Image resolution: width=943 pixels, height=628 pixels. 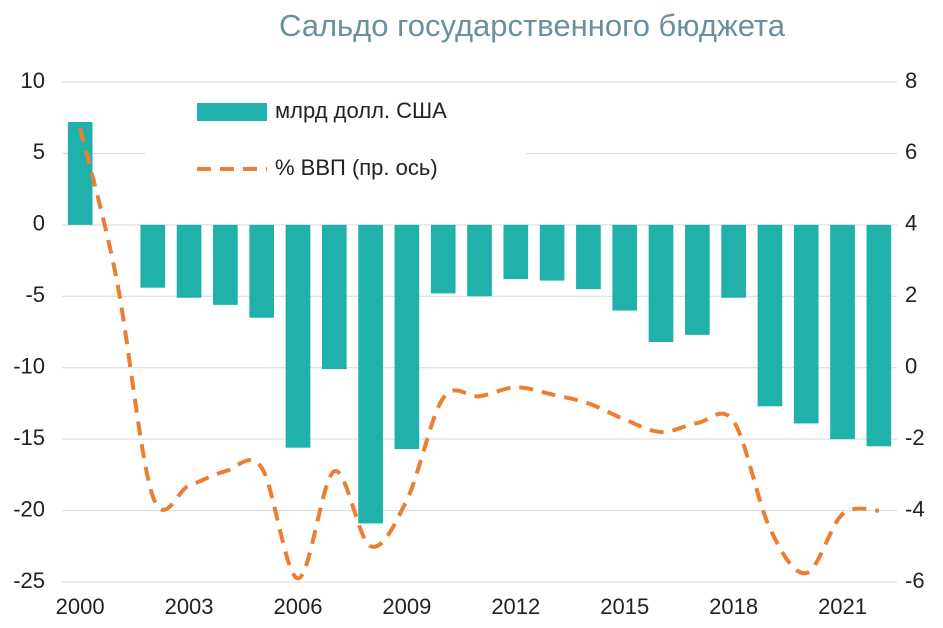 What do you see at coordinates (911, 294) in the screenshot?
I see `y2-tick-label: 2` at bounding box center [911, 294].